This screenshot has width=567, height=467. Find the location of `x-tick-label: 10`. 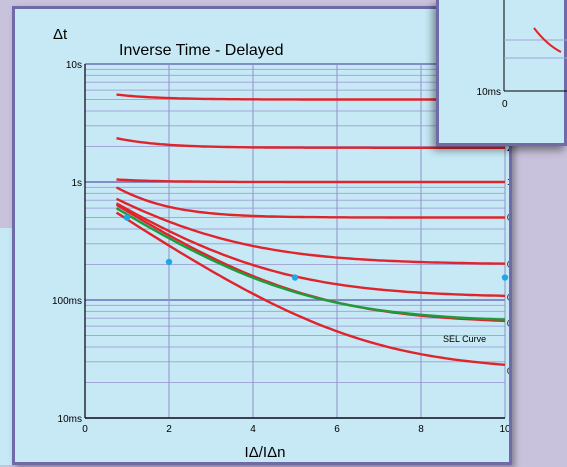

x-tick-label: 10 is located at coordinates (504, 429).